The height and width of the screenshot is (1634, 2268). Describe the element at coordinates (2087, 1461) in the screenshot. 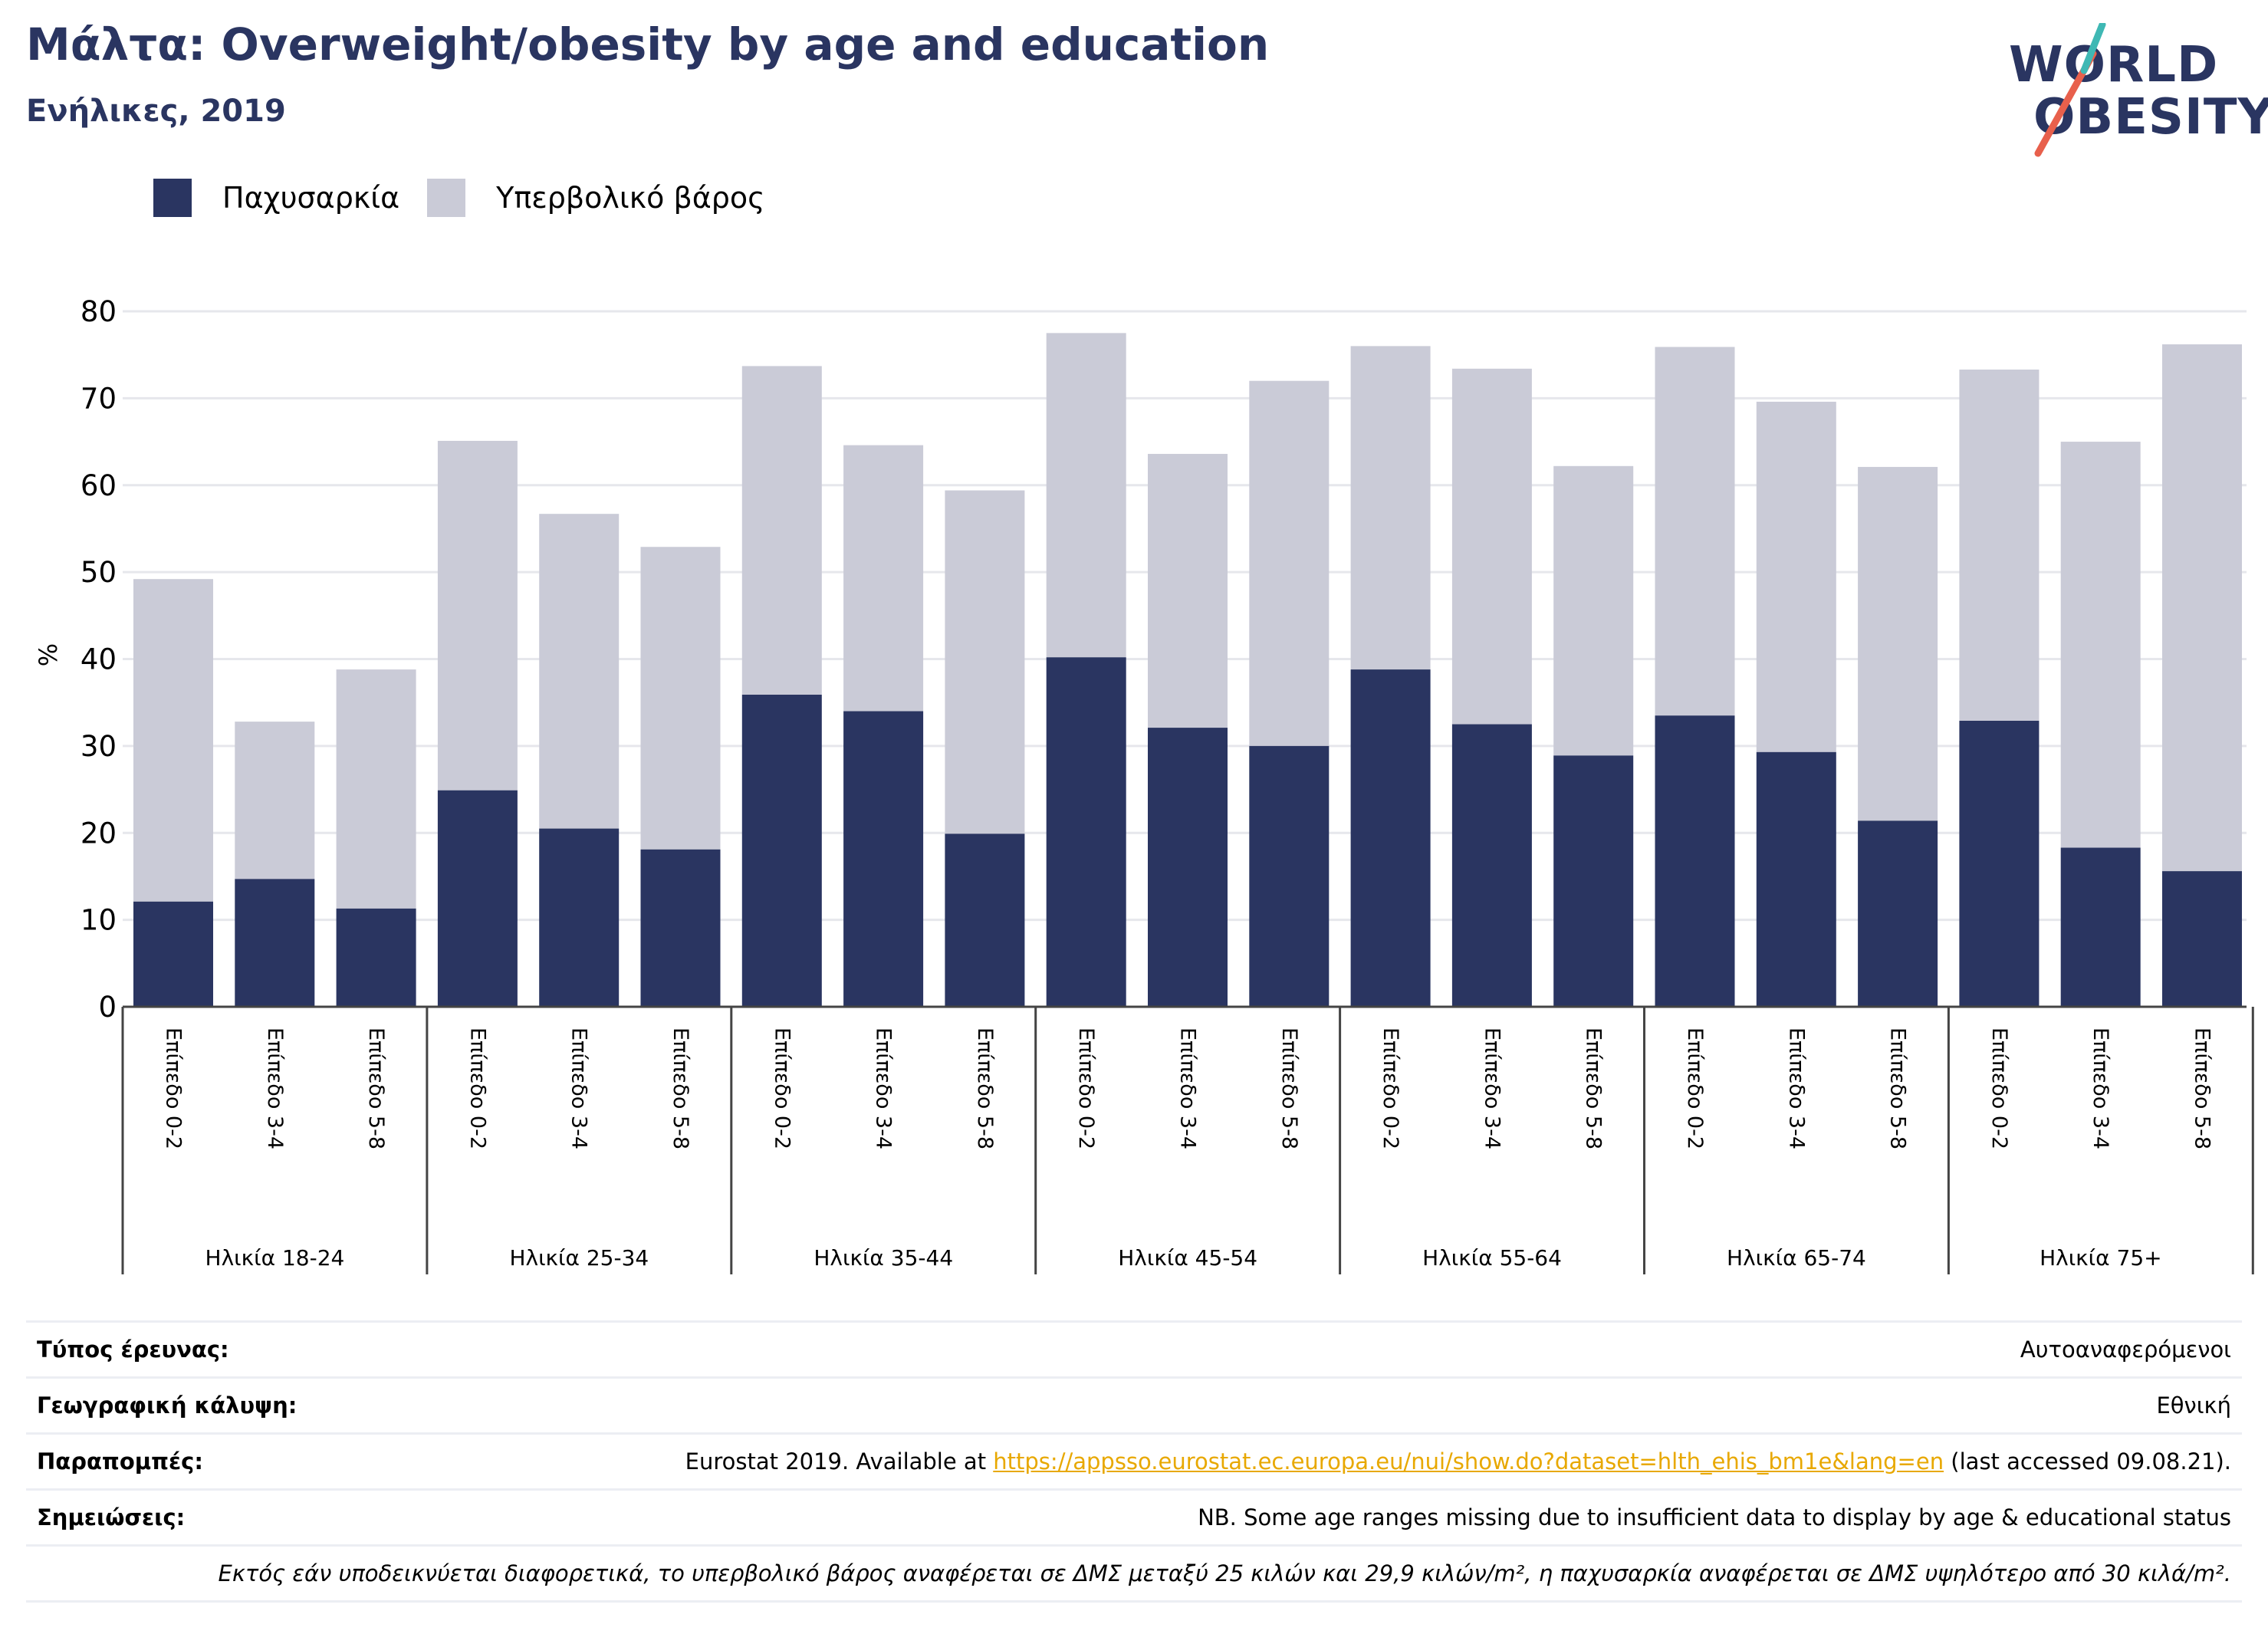

I see `reference-suffix: (last accessed 09.08.21).` at that location.